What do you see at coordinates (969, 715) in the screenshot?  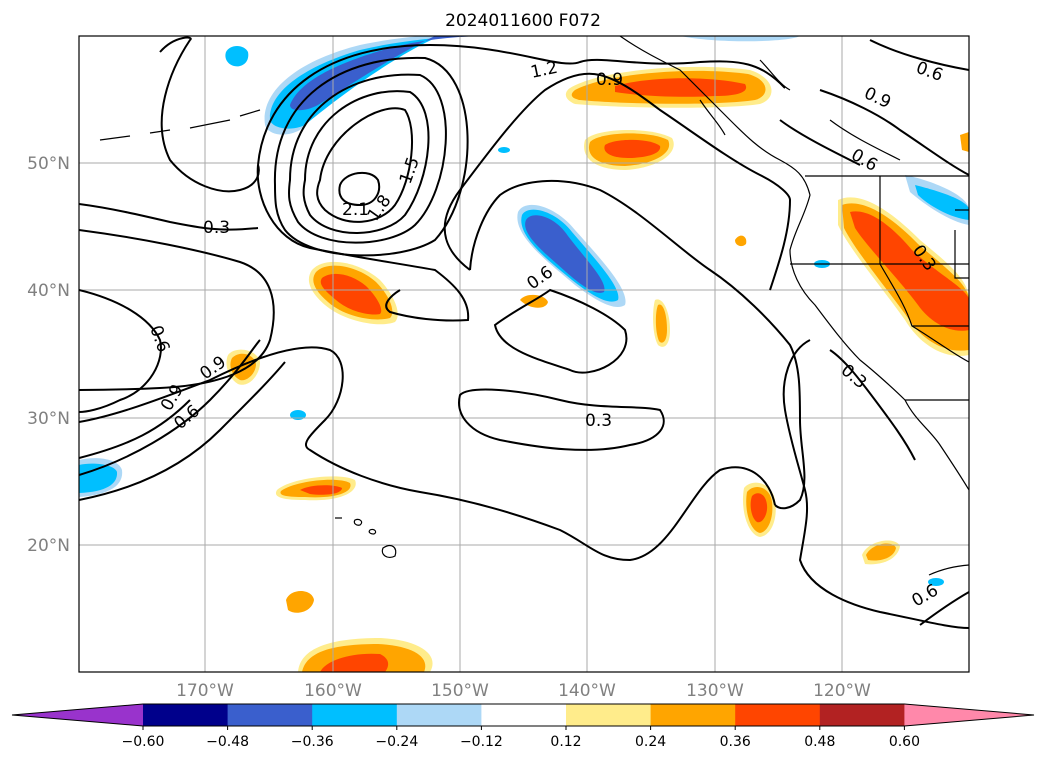 I see `colorbar-extend-high` at bounding box center [969, 715].